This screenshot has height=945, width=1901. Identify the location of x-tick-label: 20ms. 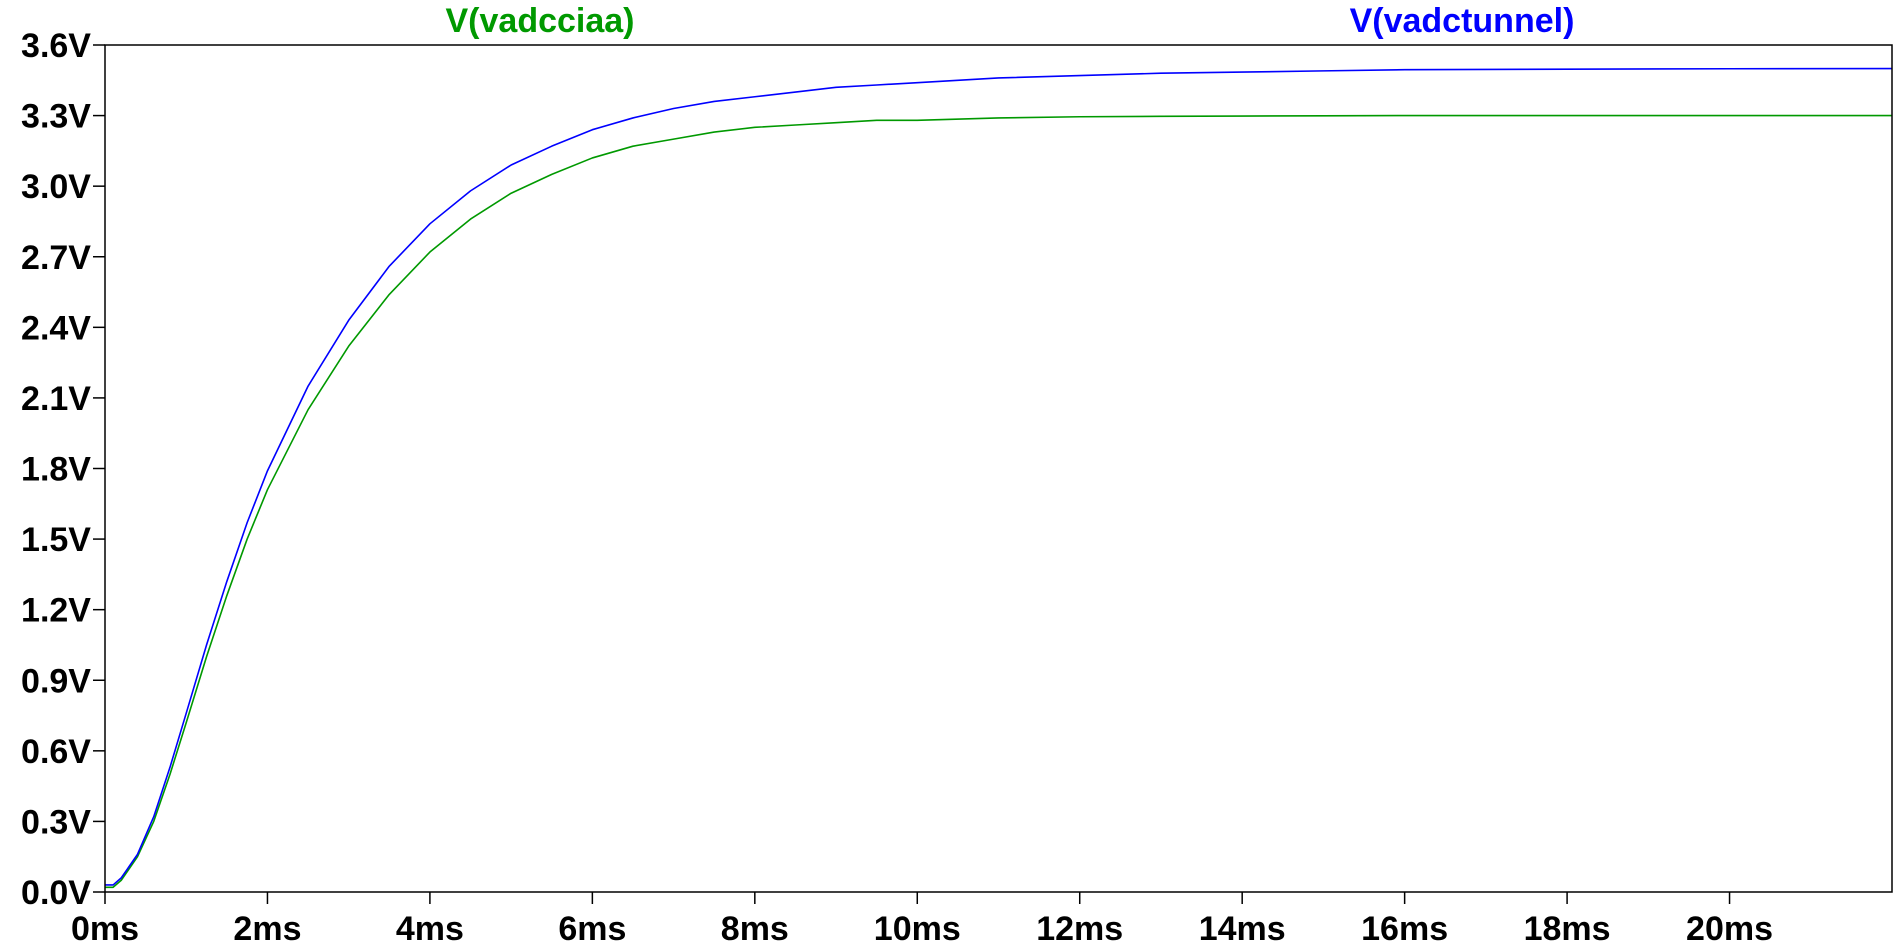
(1729, 927).